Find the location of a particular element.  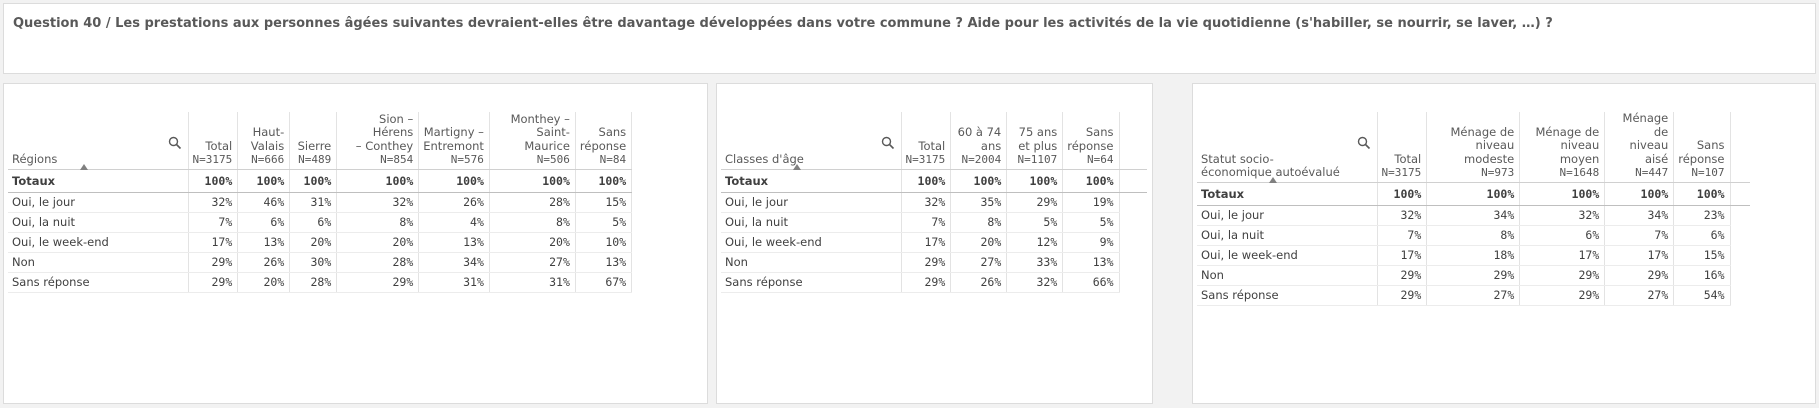

column-label: Monthey – Saint-Maurice is located at coordinates (540, 132).